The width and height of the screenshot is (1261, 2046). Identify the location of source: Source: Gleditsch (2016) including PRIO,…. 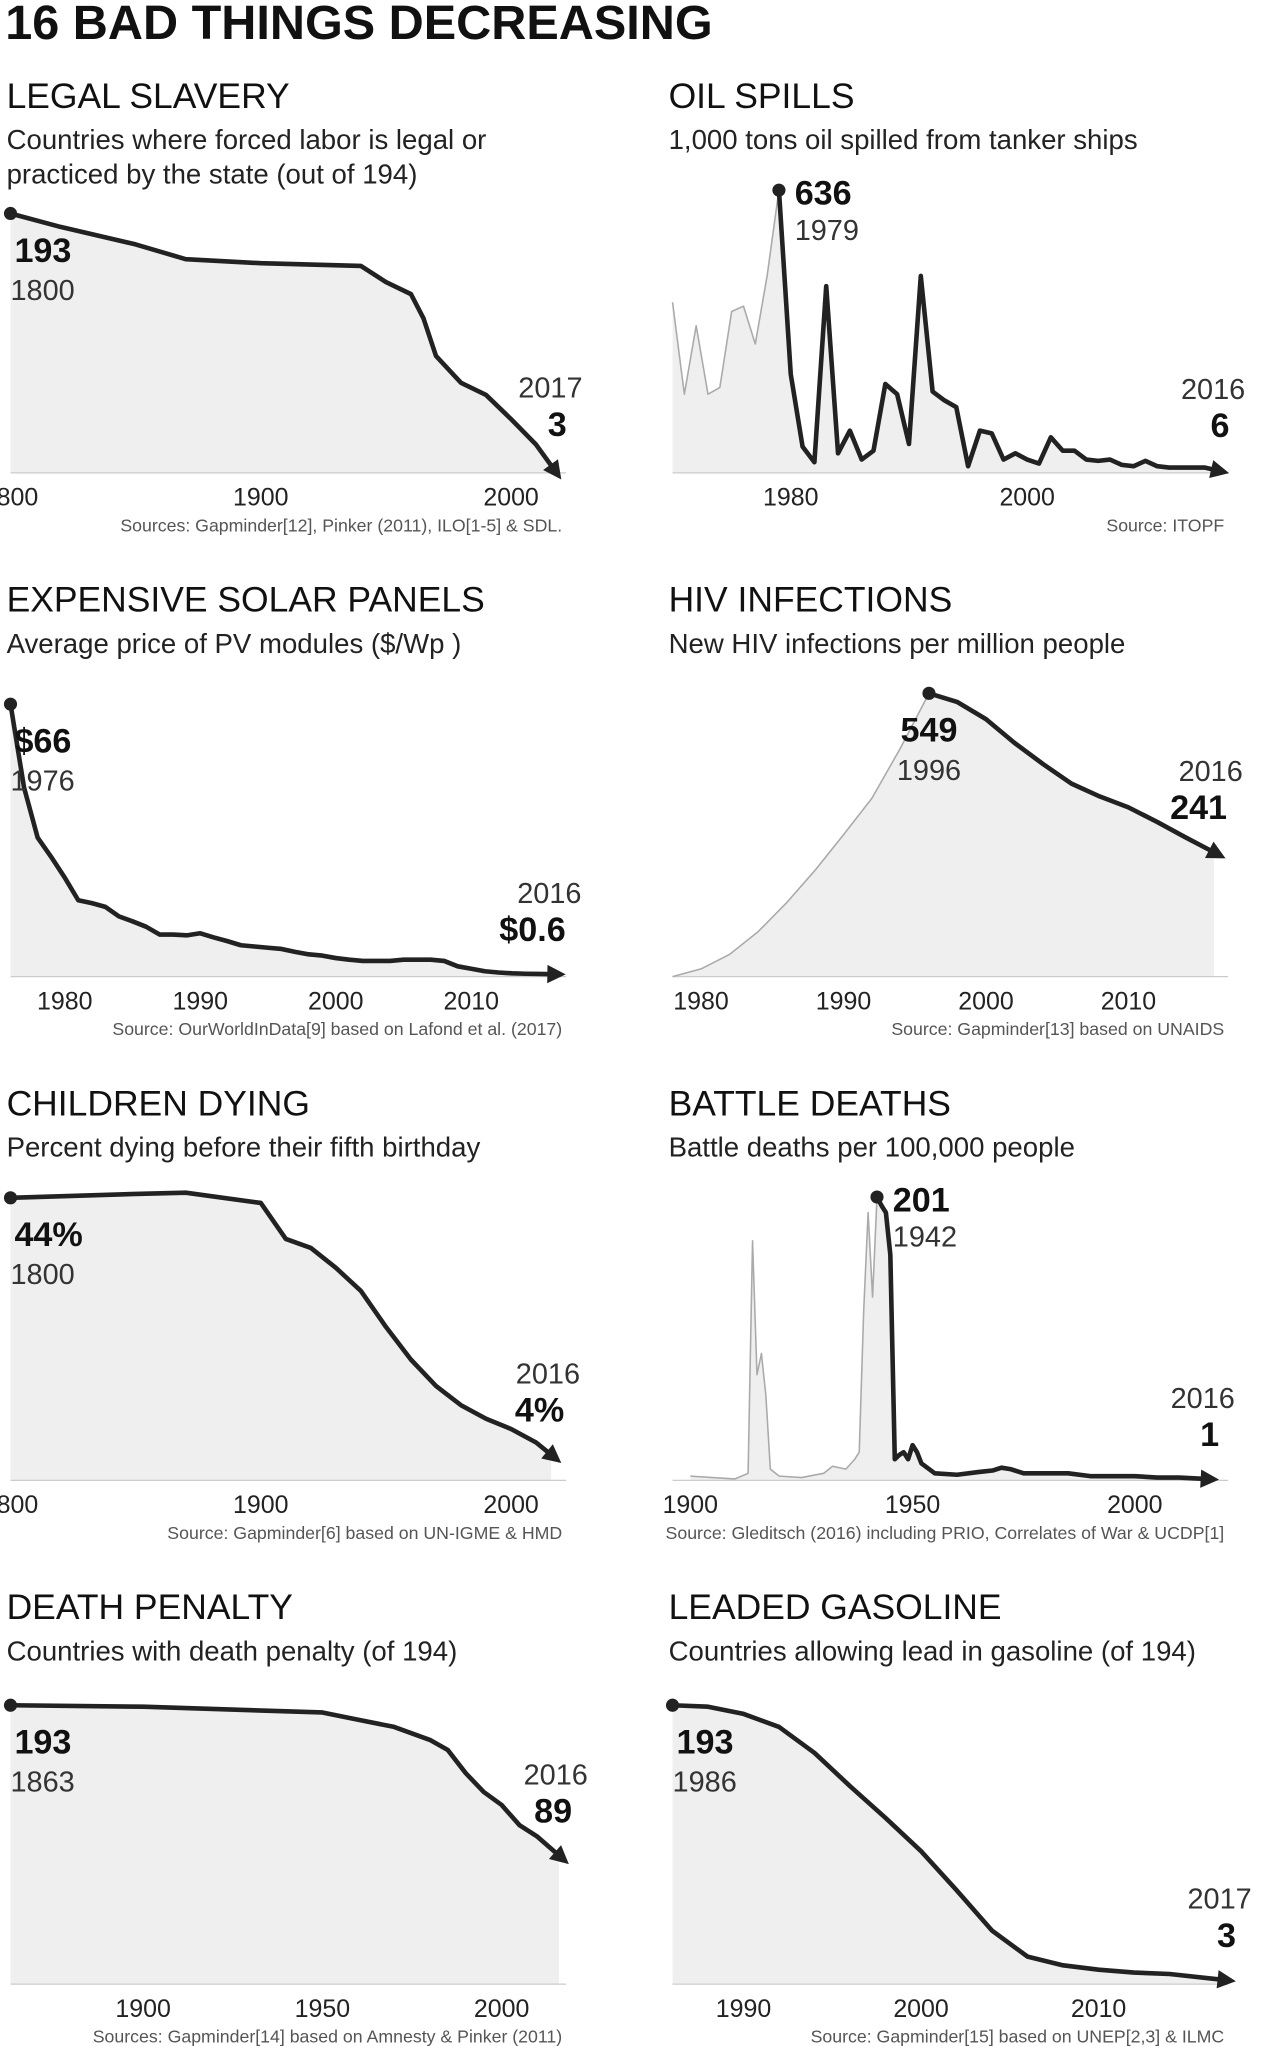
(945, 1533).